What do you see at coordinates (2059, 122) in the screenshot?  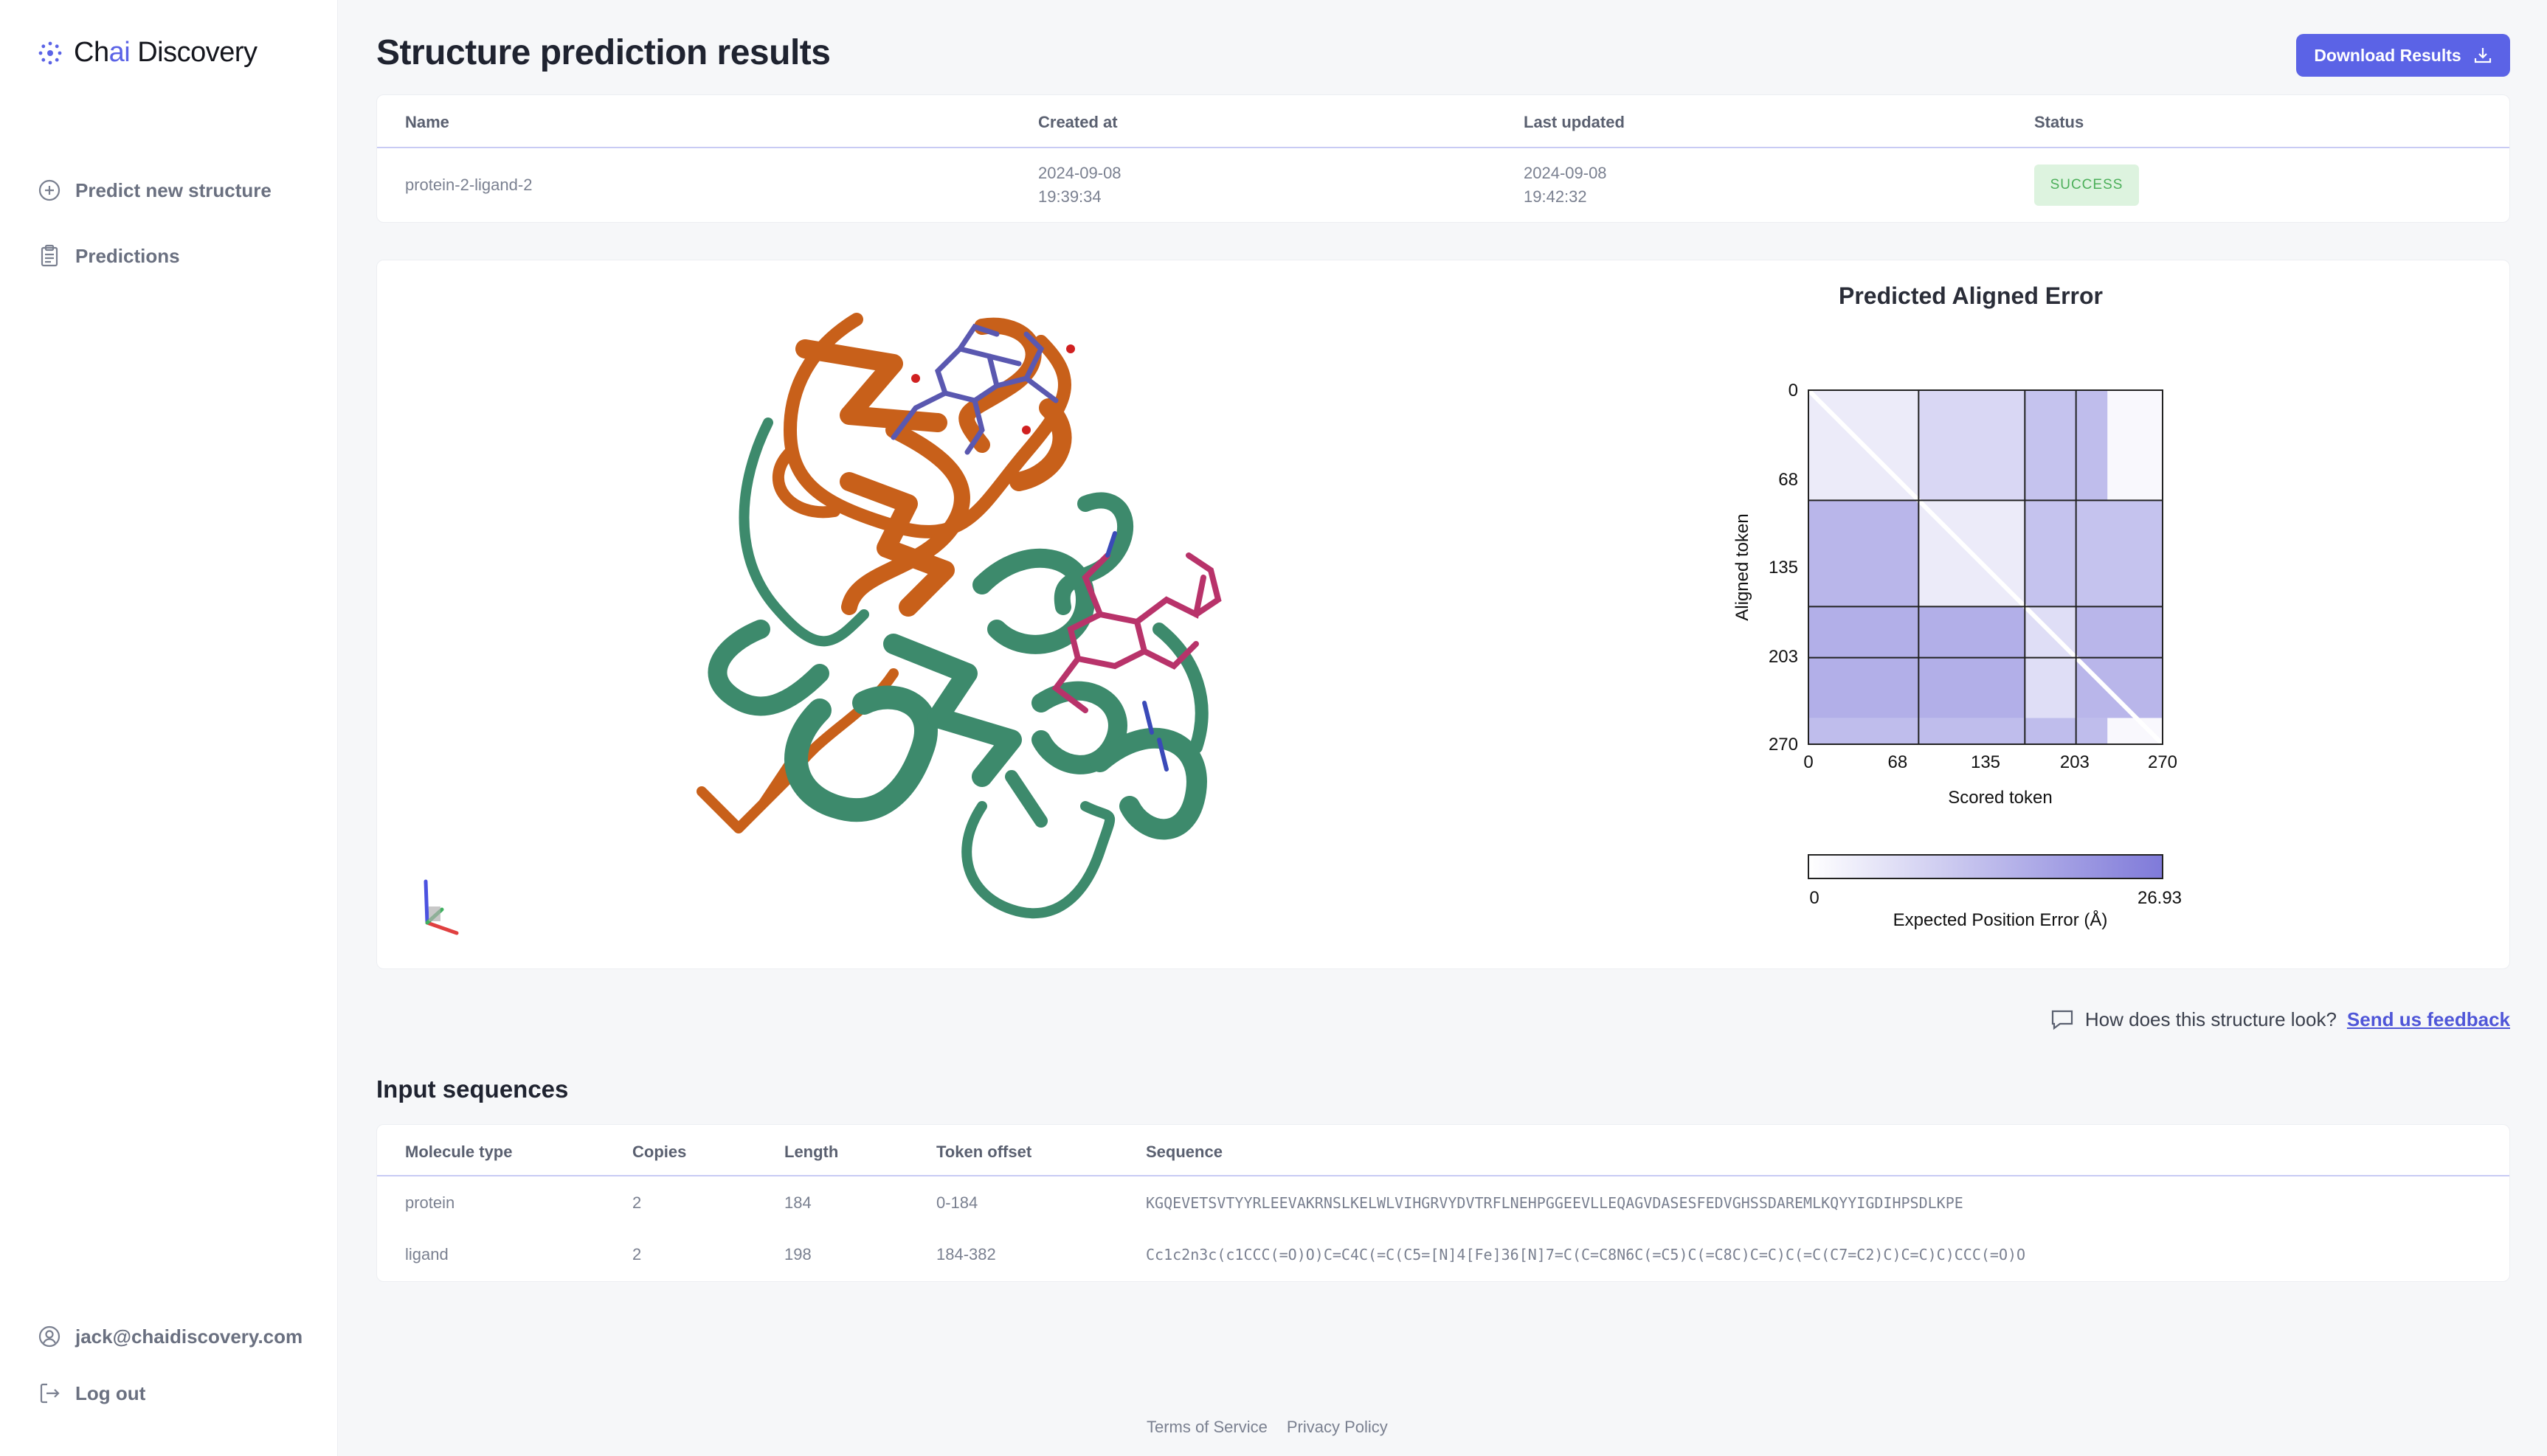 I see `header-status: Status` at bounding box center [2059, 122].